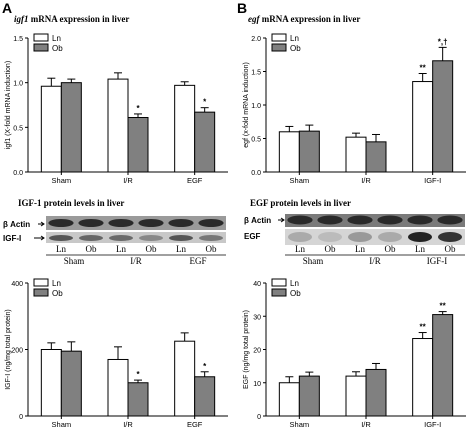 Image resolution: width=474 pixels, height=430 pixels. I want to click on panel-letter-a: A, so click(7, 8).